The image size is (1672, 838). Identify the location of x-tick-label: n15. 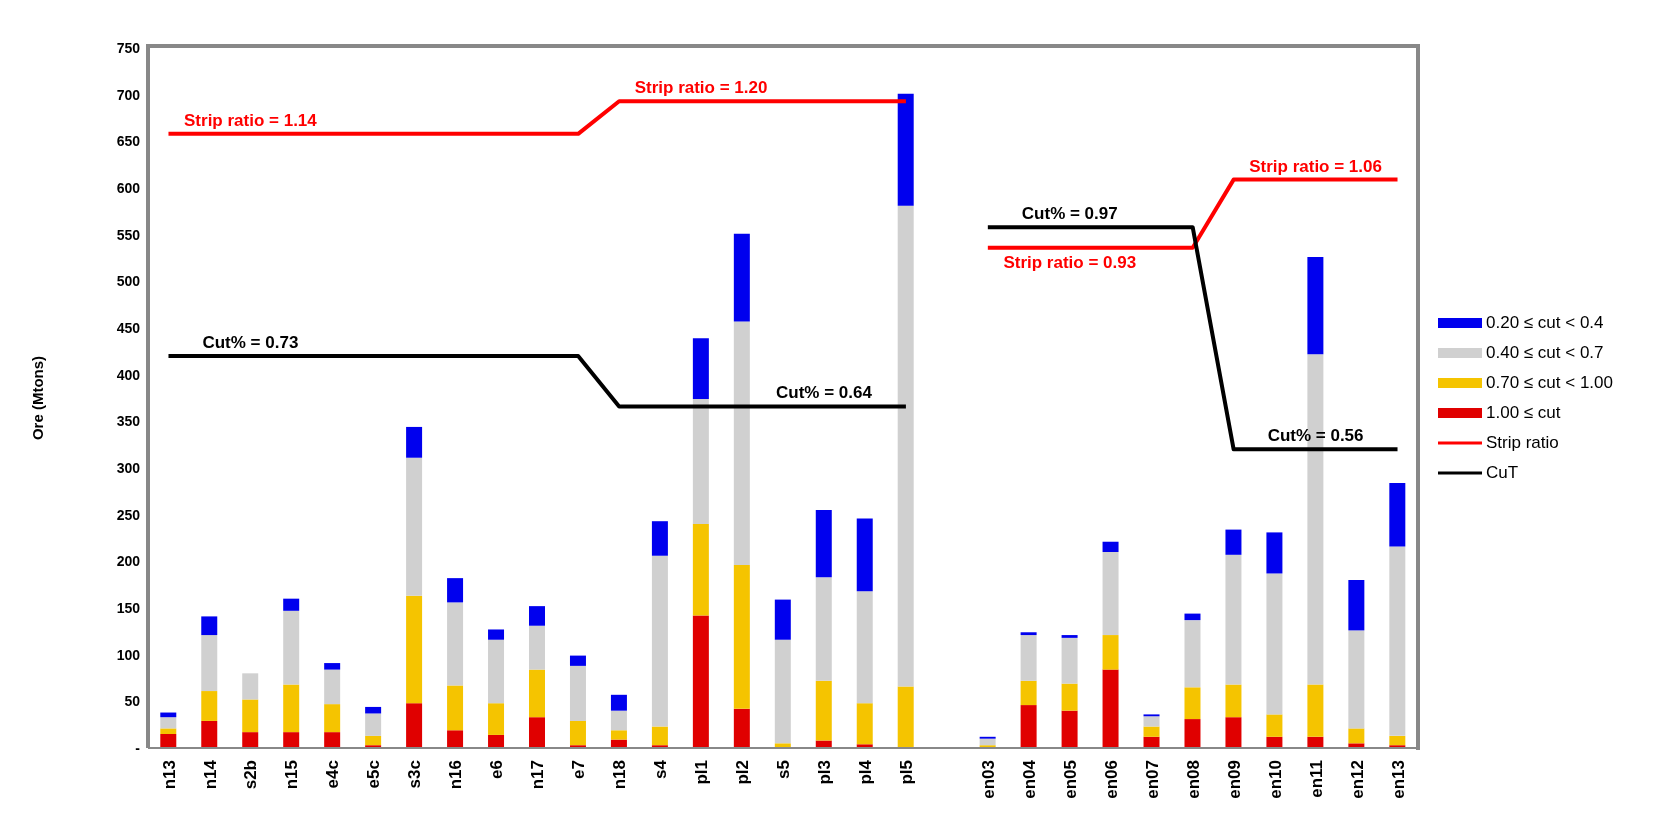
(292, 775).